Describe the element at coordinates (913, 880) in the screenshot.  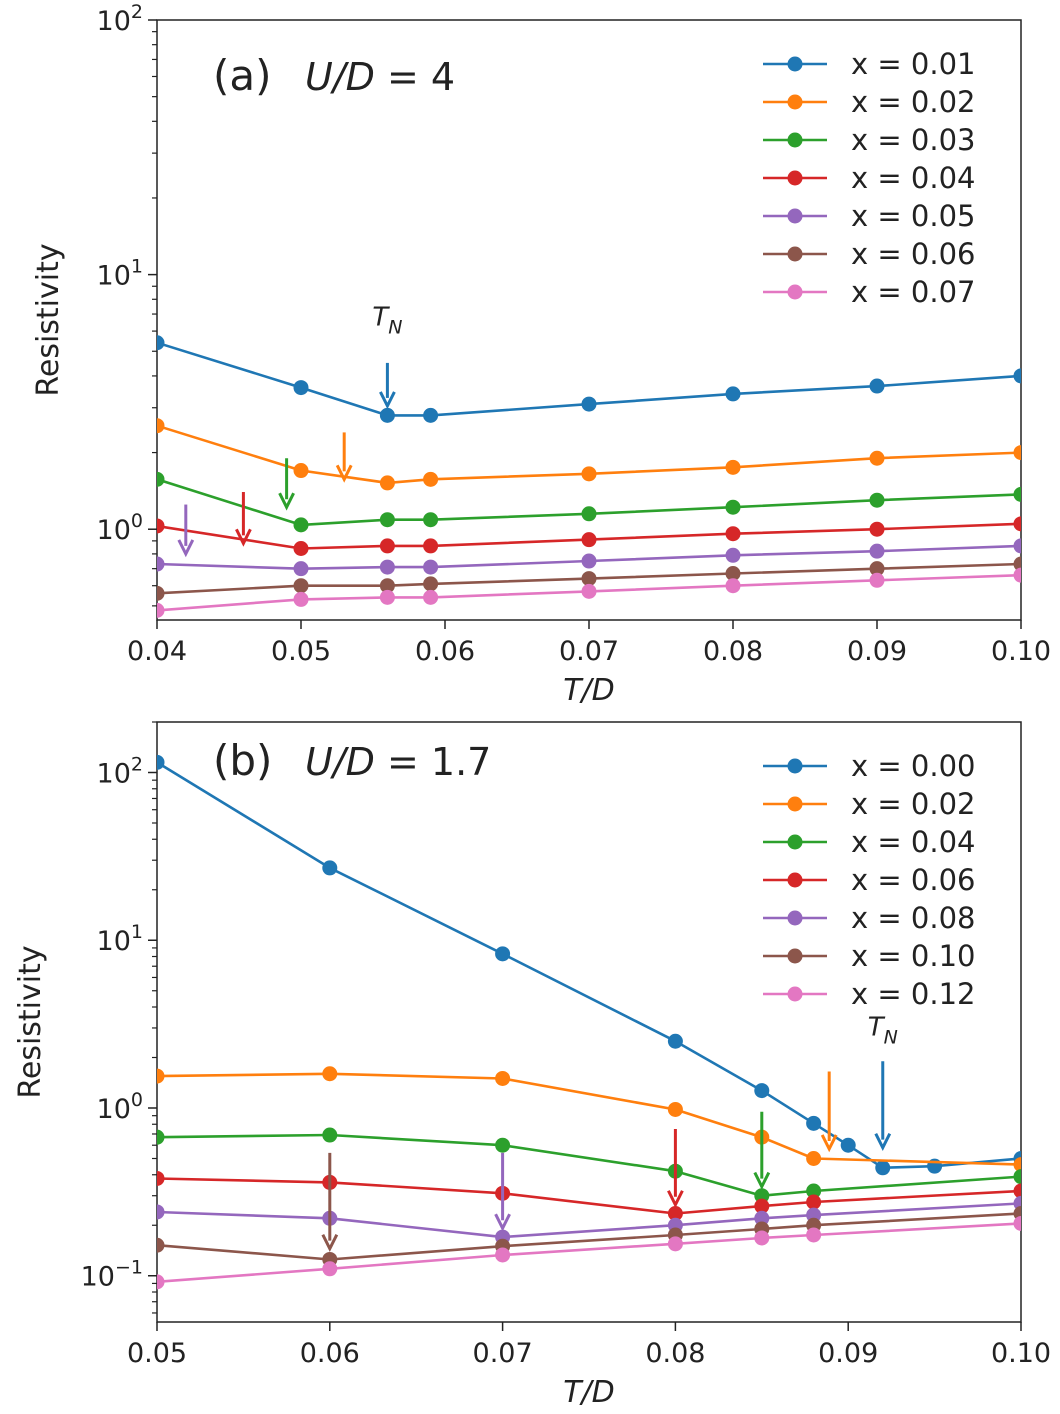
I see `legend-label: x = 0.06` at that location.